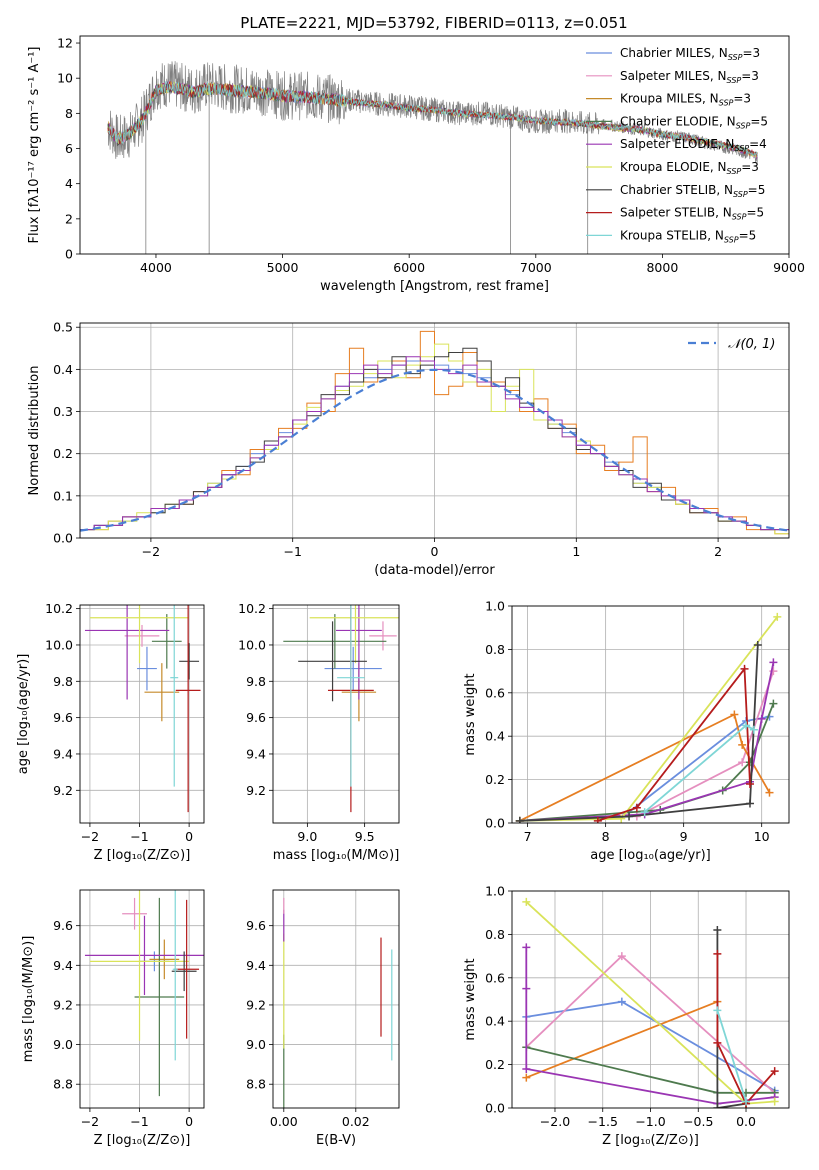 The height and width of the screenshot is (1170, 819). What do you see at coordinates (698, 1121) in the screenshot?
I see `x-tick-label: −0.5` at bounding box center [698, 1121].